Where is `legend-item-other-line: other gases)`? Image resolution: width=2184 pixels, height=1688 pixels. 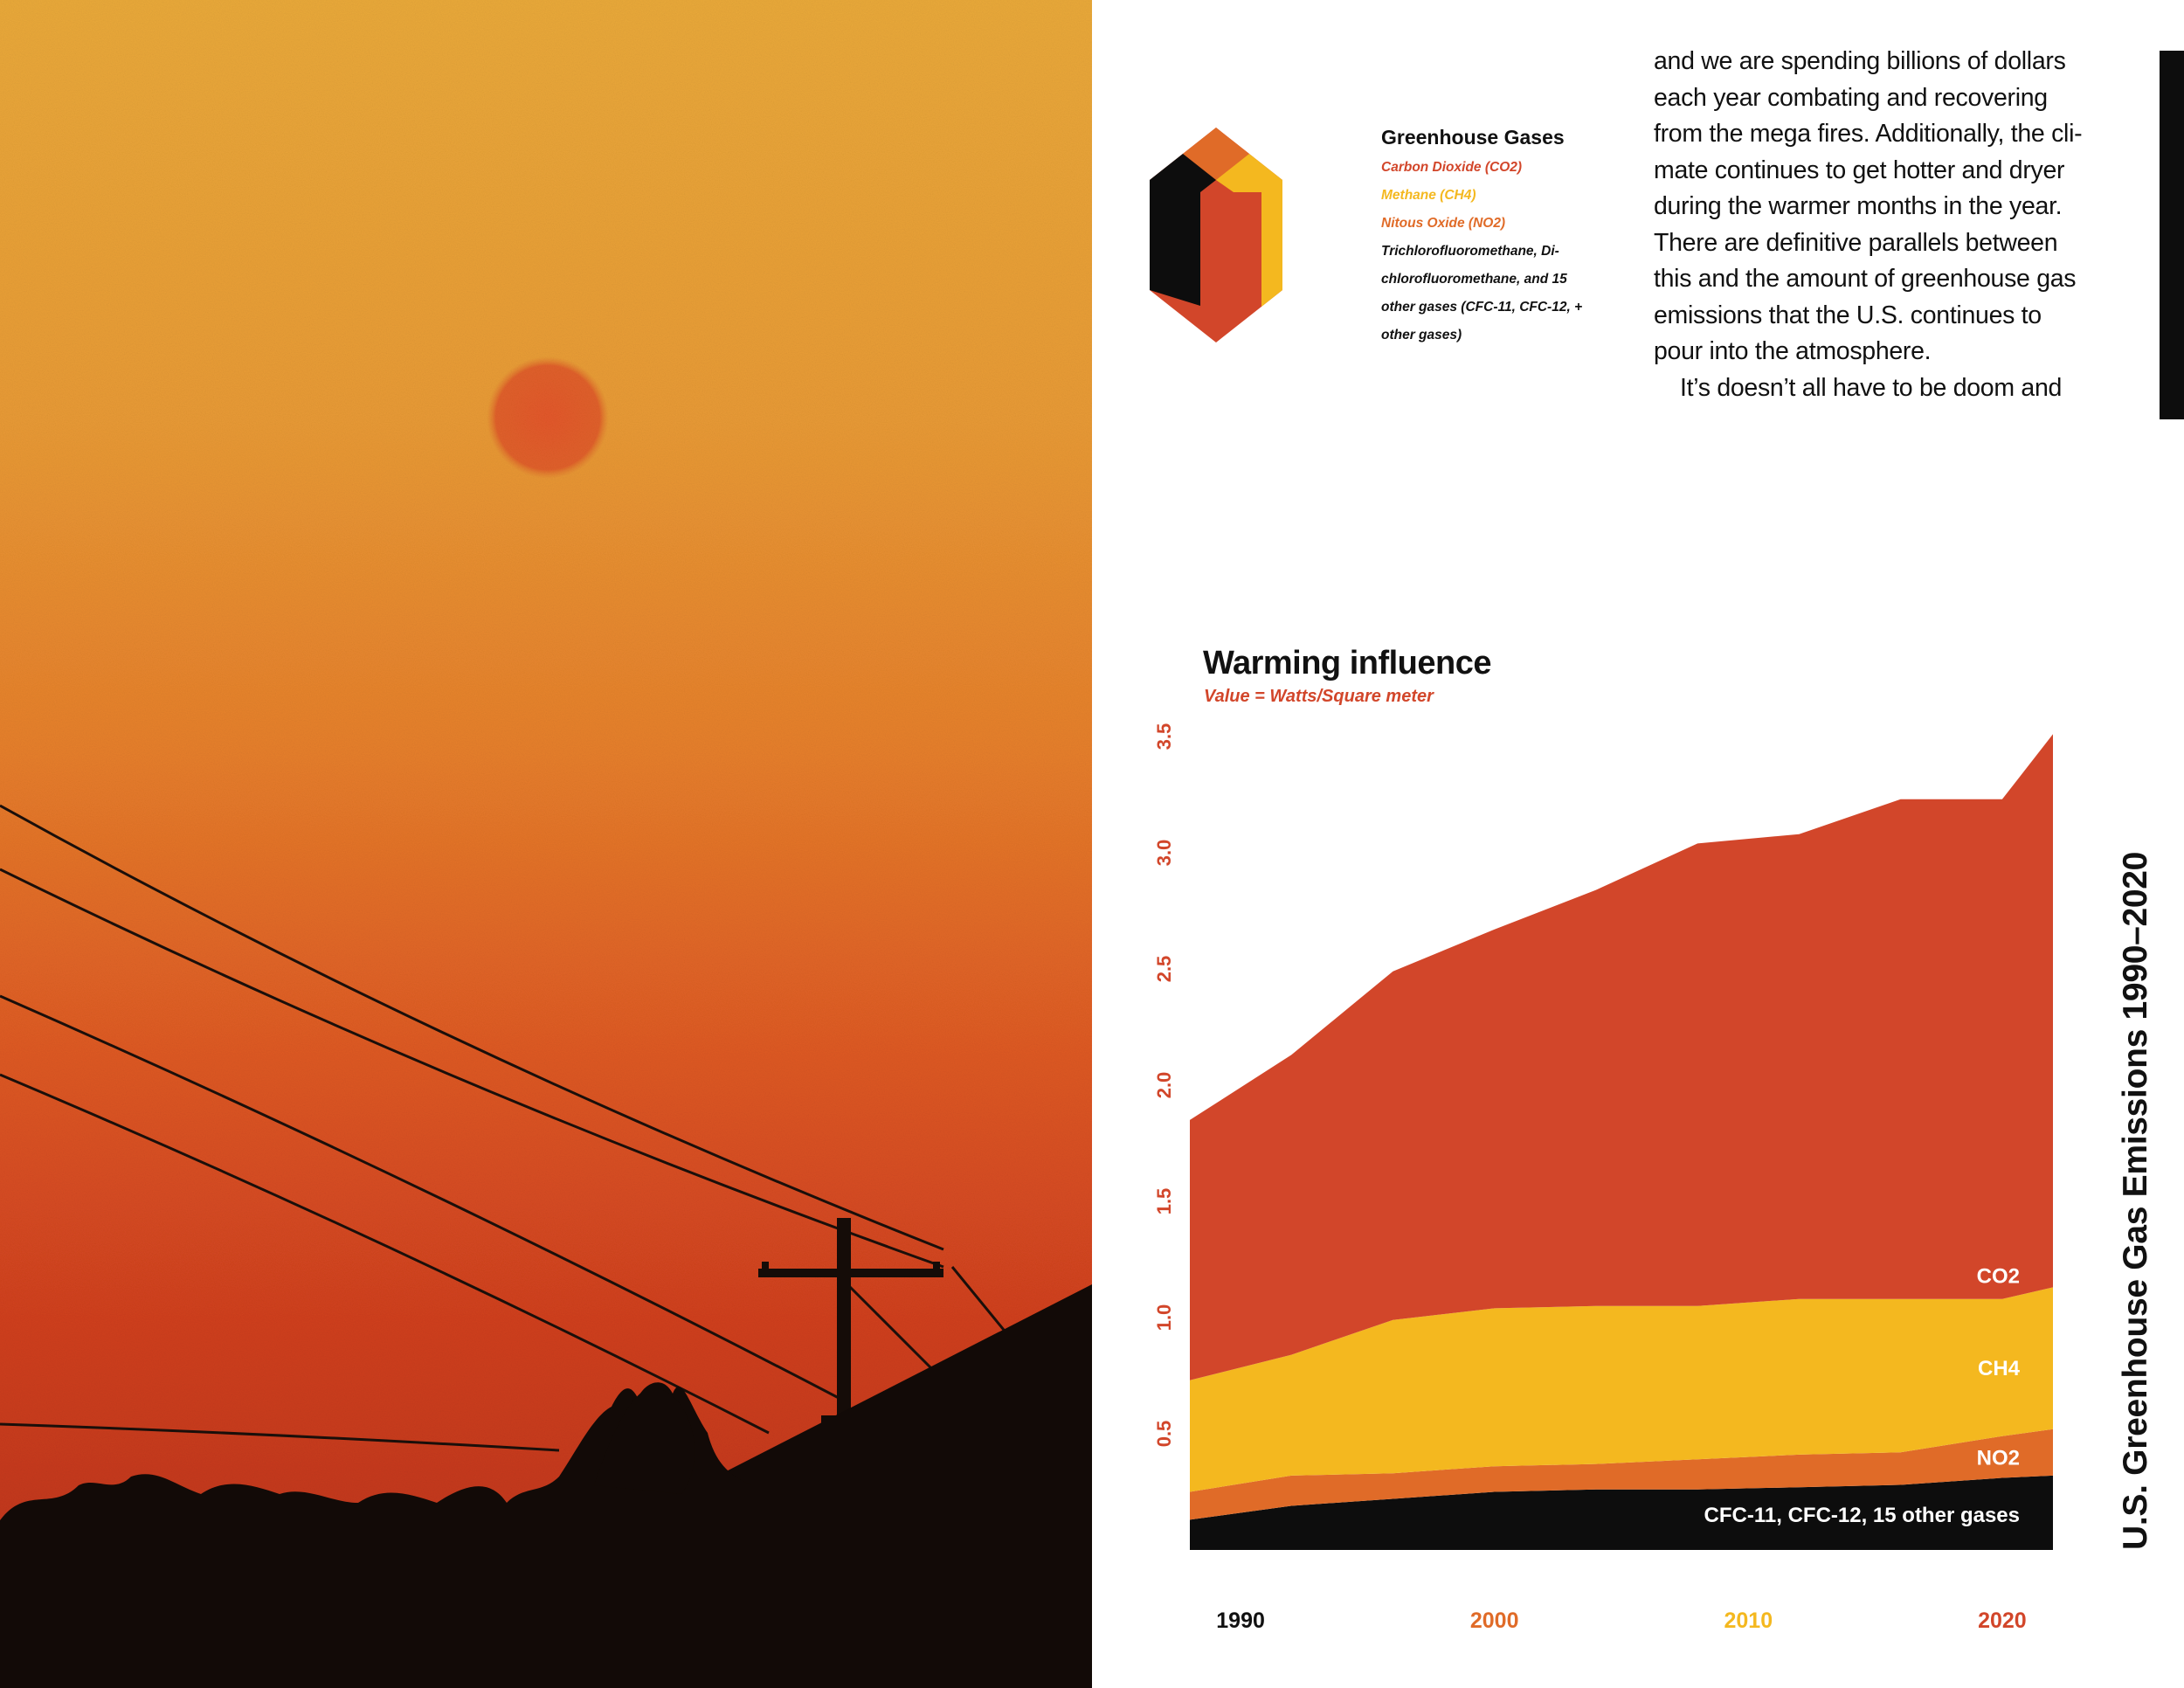
legend-item-other-line: other gases) is located at coordinates (1421, 335).